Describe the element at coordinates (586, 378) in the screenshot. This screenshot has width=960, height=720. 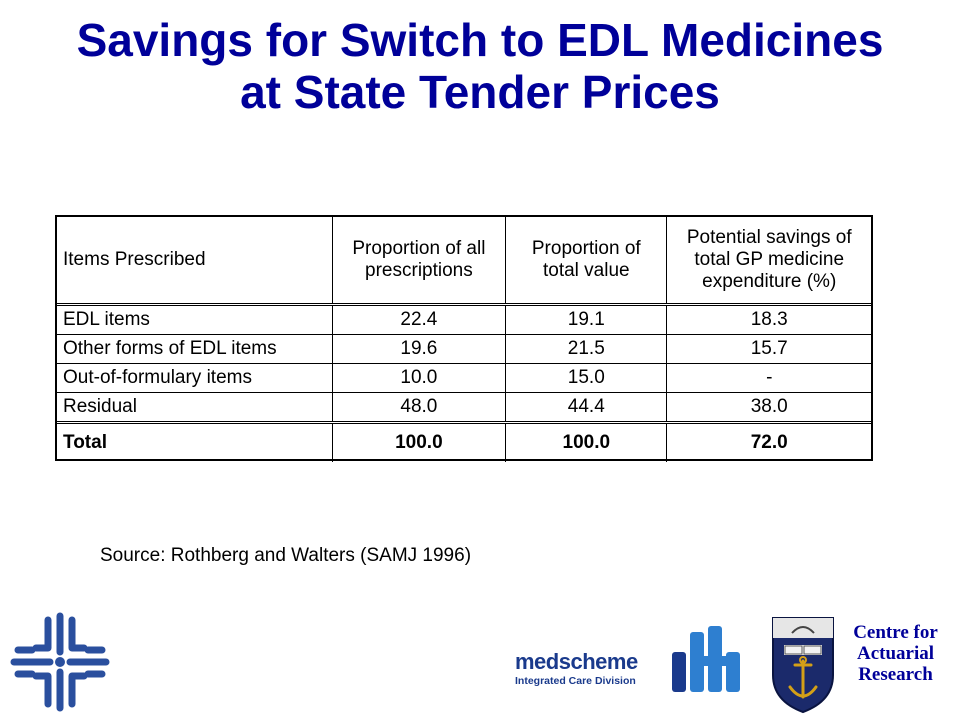
I see `cell-proportion-value: 15.0` at that location.